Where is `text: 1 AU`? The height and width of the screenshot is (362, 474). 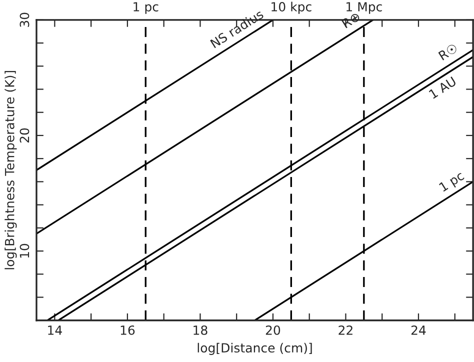 text: 1 AU is located at coordinates (442, 87).